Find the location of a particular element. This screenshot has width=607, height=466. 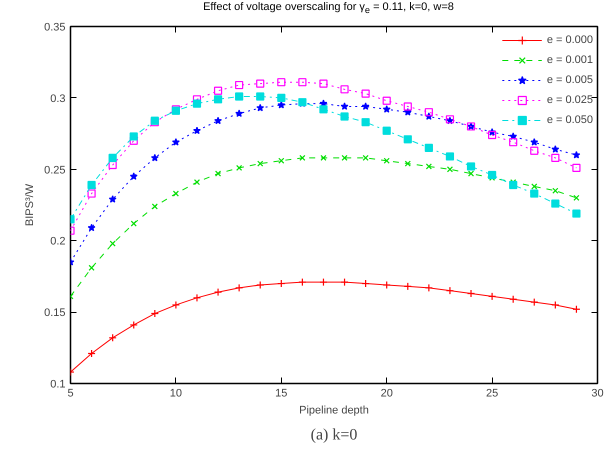

legend-label: e = 0.001 is located at coordinates (569, 60).